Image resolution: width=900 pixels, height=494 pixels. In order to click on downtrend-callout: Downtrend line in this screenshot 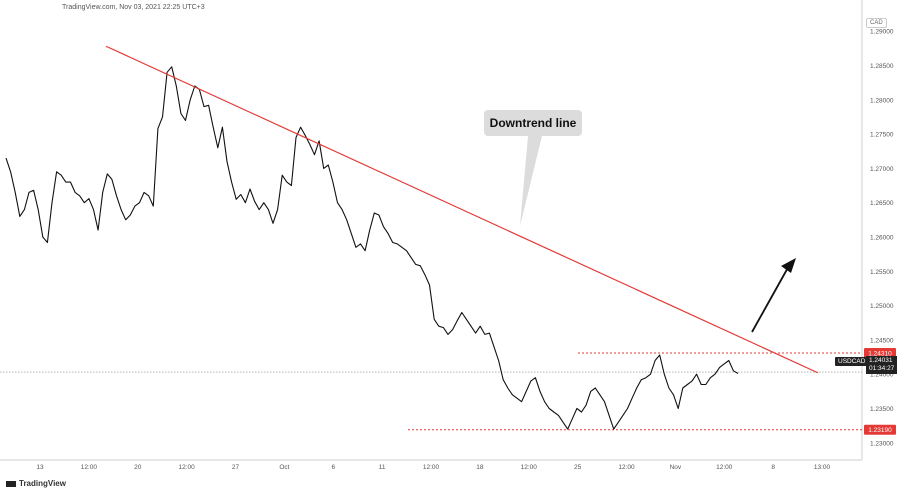, I will do `click(533, 123)`.